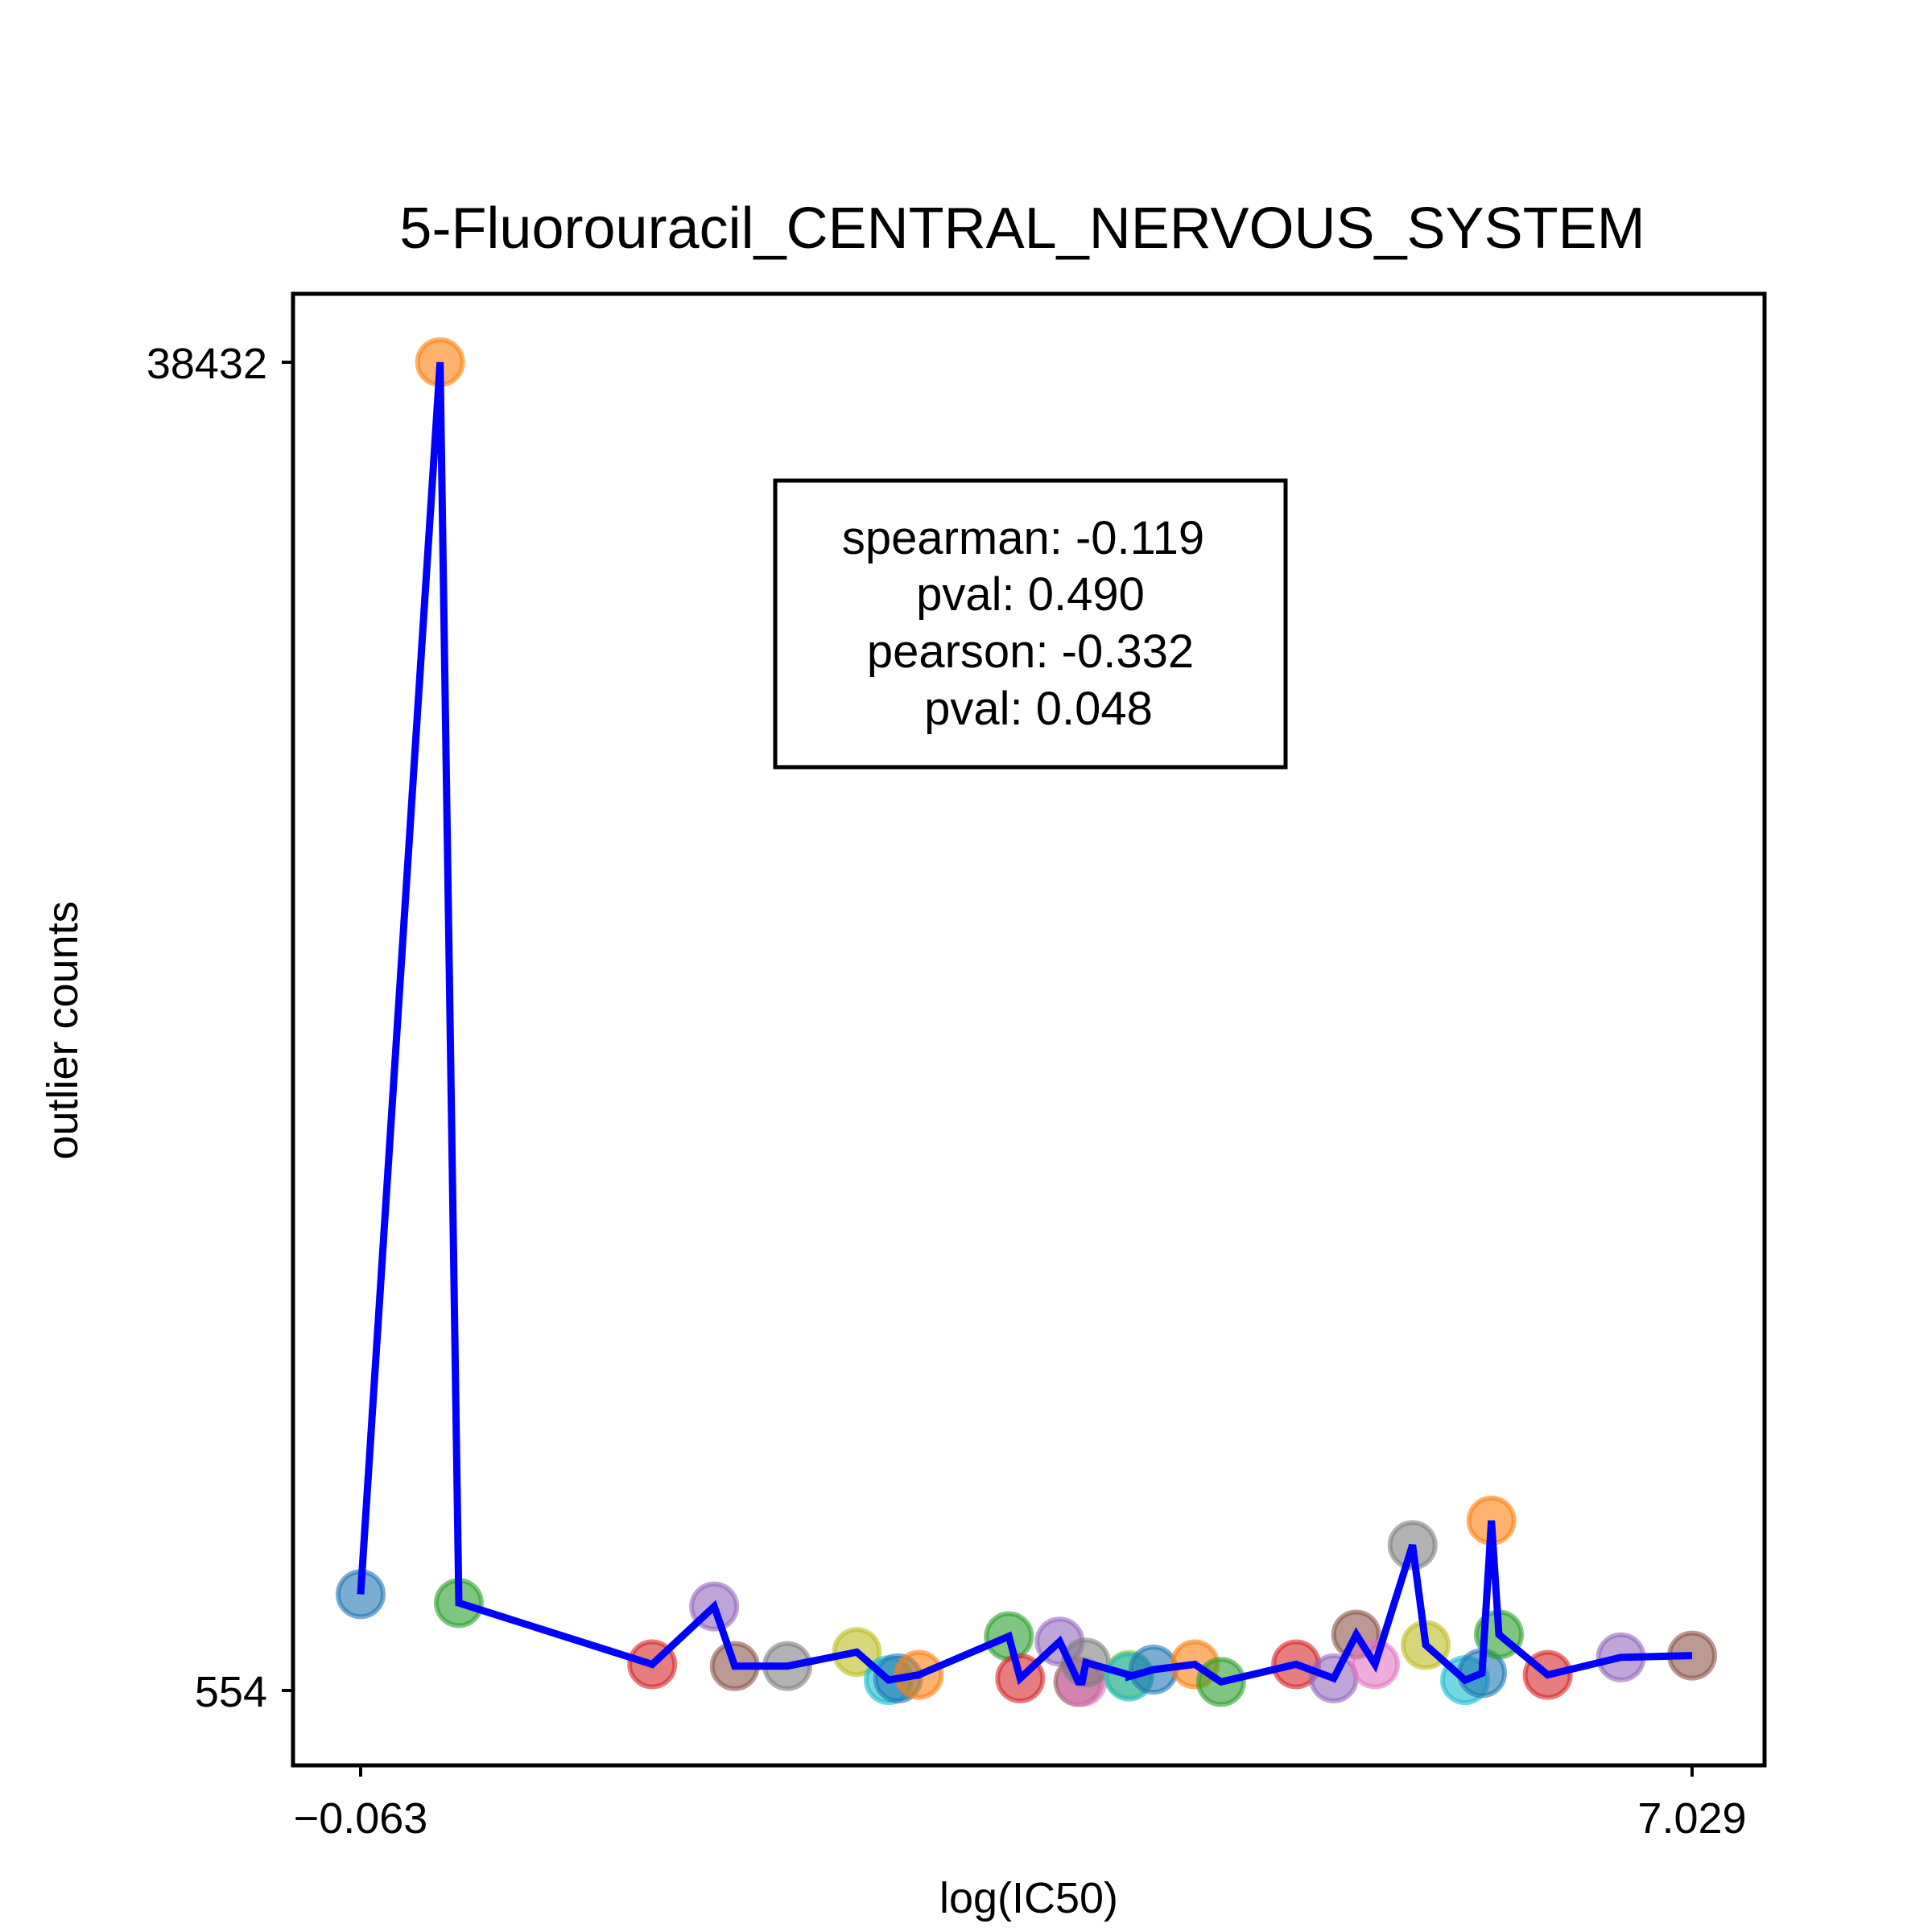 This screenshot has width=1932, height=1932. What do you see at coordinates (207, 364) in the screenshot?
I see `y-tick-label-top: 38432` at bounding box center [207, 364].